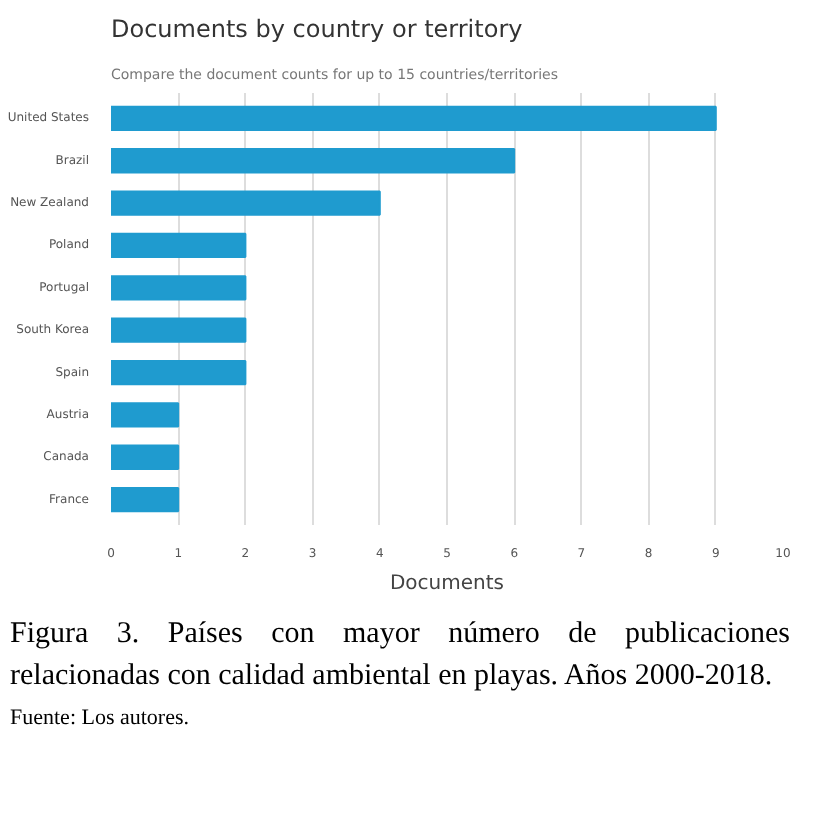 The image size is (818, 836). What do you see at coordinates (317, 29) in the screenshot?
I see `chart-title: Documents by country or territory` at bounding box center [317, 29].